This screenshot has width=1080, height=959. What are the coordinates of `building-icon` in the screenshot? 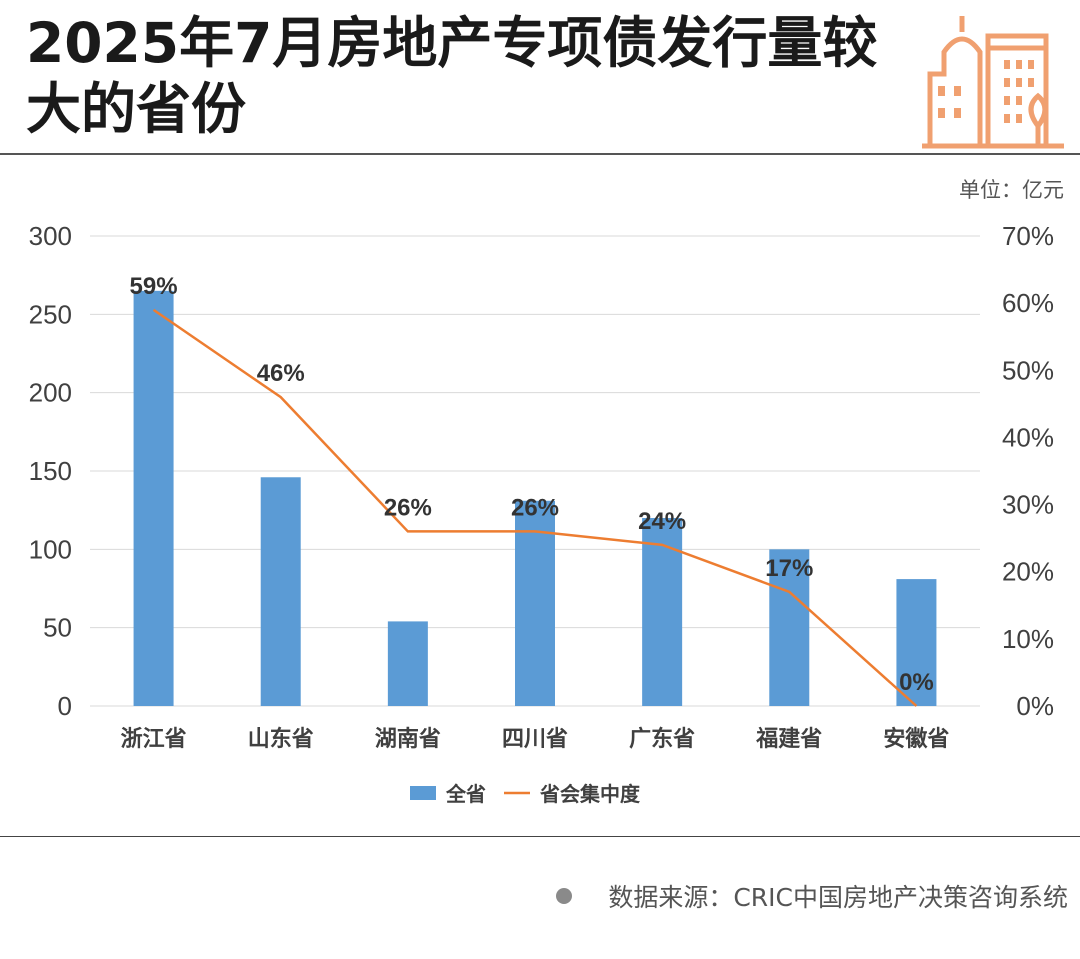 It's located at (993, 82).